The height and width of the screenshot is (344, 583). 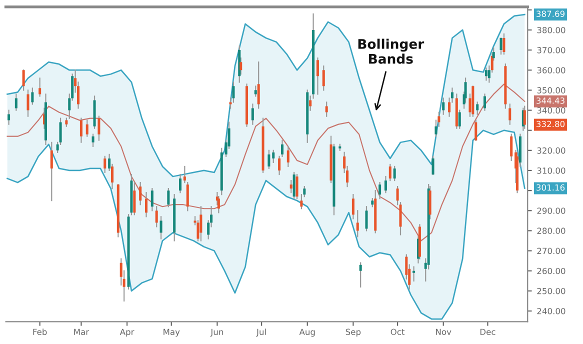 What do you see at coordinates (127, 332) in the screenshot?
I see `x-tick-label: Apr` at bounding box center [127, 332].